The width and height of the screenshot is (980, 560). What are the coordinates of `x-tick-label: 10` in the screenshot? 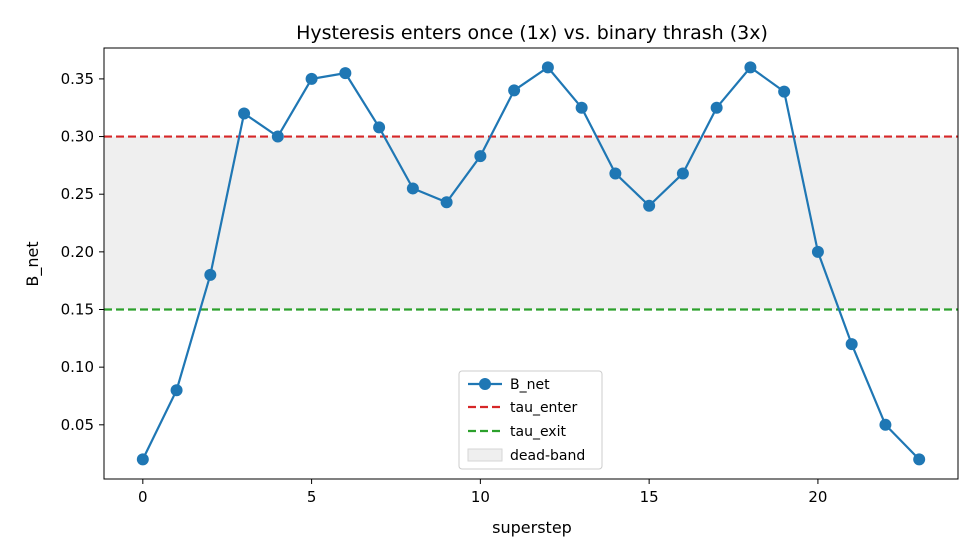 It's located at (480, 497).